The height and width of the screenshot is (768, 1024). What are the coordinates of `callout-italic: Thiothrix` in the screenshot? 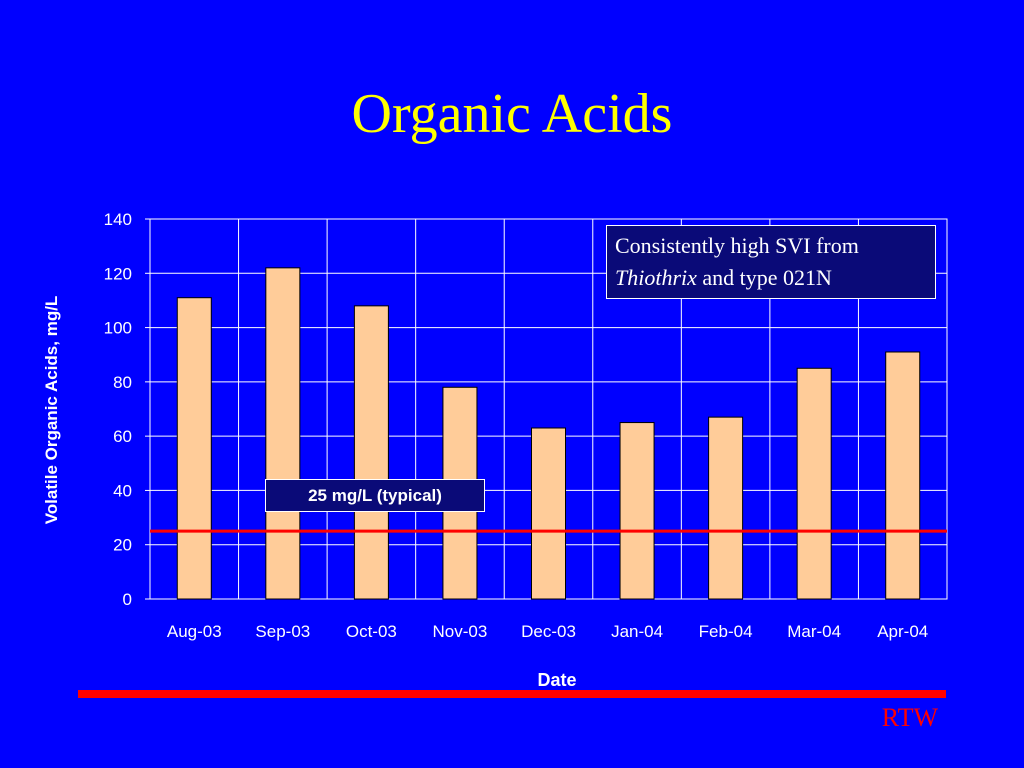 It's located at (656, 277).